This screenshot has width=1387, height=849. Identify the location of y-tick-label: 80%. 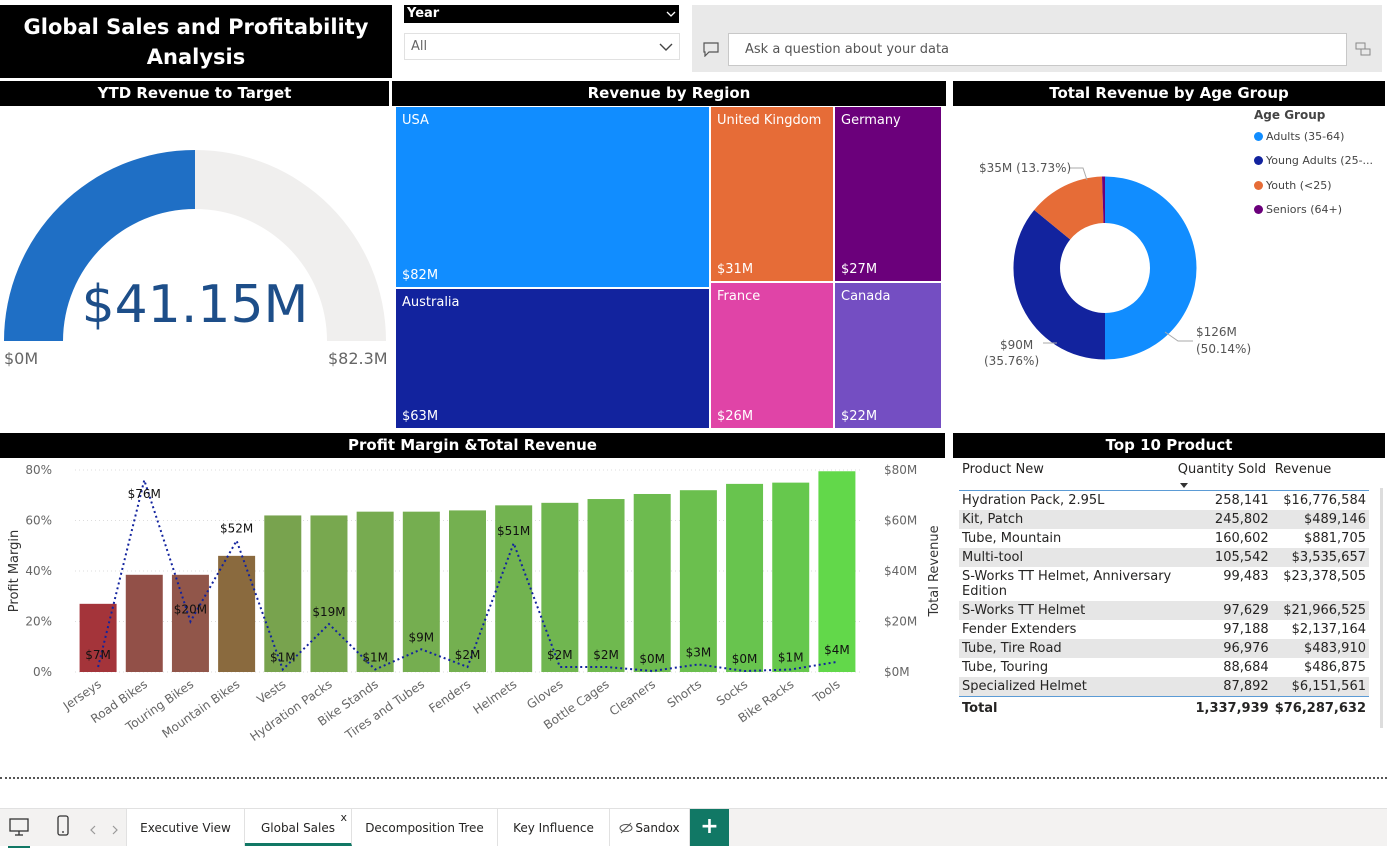
(38, 470).